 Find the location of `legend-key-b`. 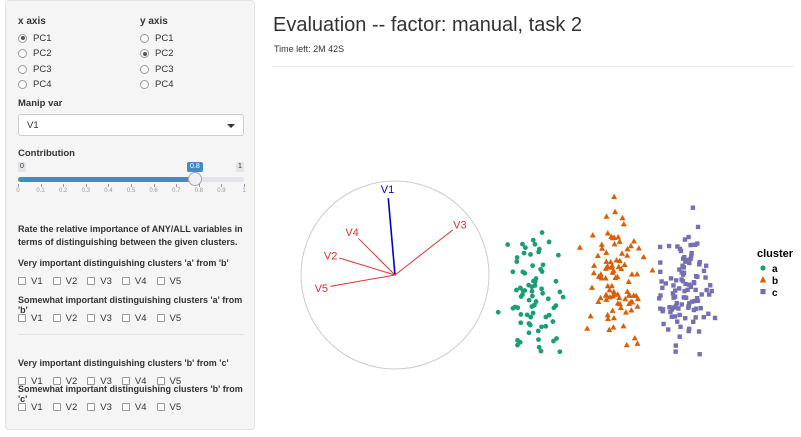

legend-key-b is located at coordinates (763, 279).